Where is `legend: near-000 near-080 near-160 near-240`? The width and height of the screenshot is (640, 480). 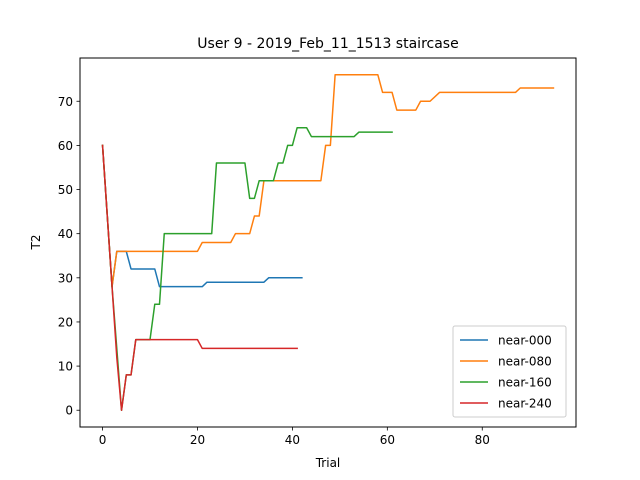 legend: near-000 near-080 near-160 near-240 is located at coordinates (509, 371).